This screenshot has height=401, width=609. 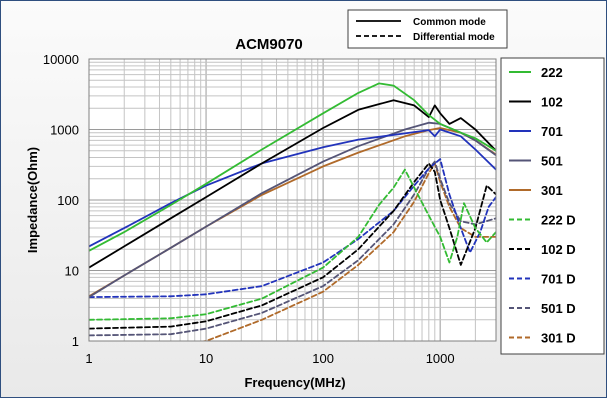 I want to click on legend-label-222: 222, so click(x=552, y=72).